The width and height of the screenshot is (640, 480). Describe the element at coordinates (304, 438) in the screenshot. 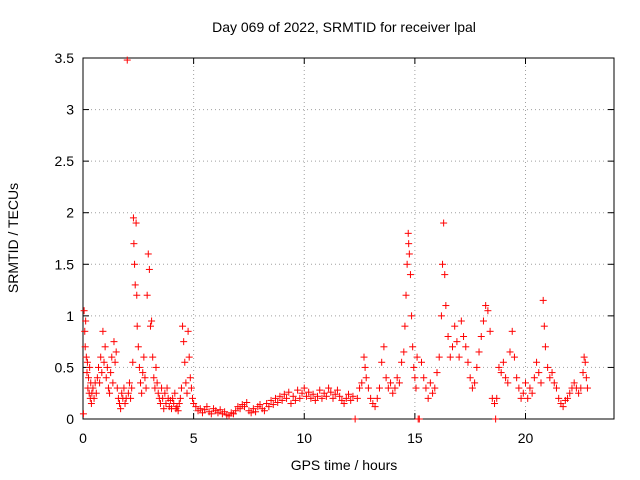

I see `x-tick-label: 10` at that location.